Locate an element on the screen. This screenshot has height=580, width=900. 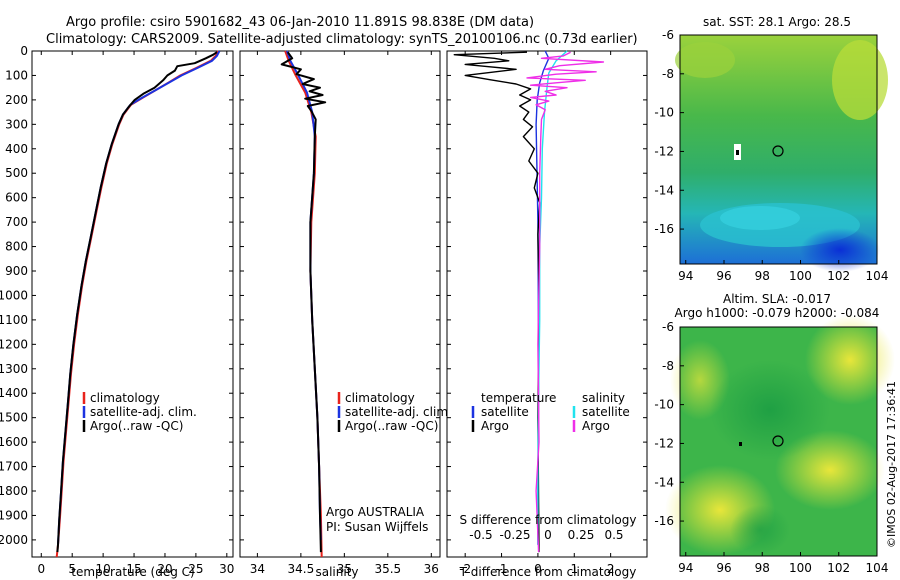
float-owner-annotation: Argo AUSTRALIA is located at coordinates (375, 512).